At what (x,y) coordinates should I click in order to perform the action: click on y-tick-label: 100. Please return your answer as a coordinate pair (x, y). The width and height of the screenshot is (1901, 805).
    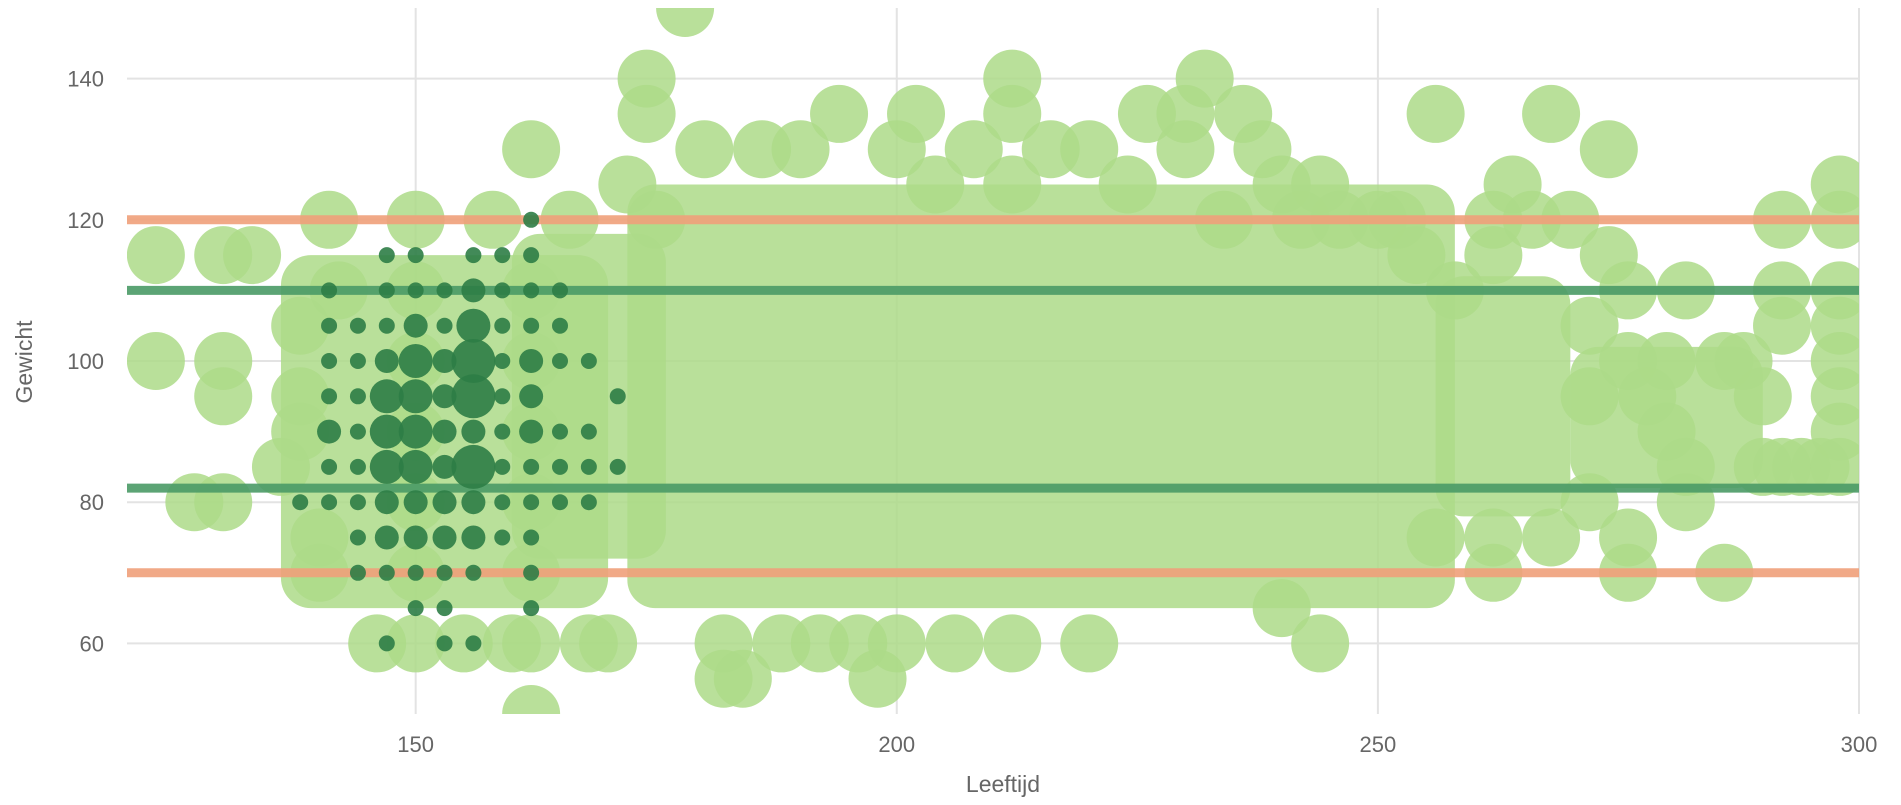
    Looking at the image, I should click on (85, 361).